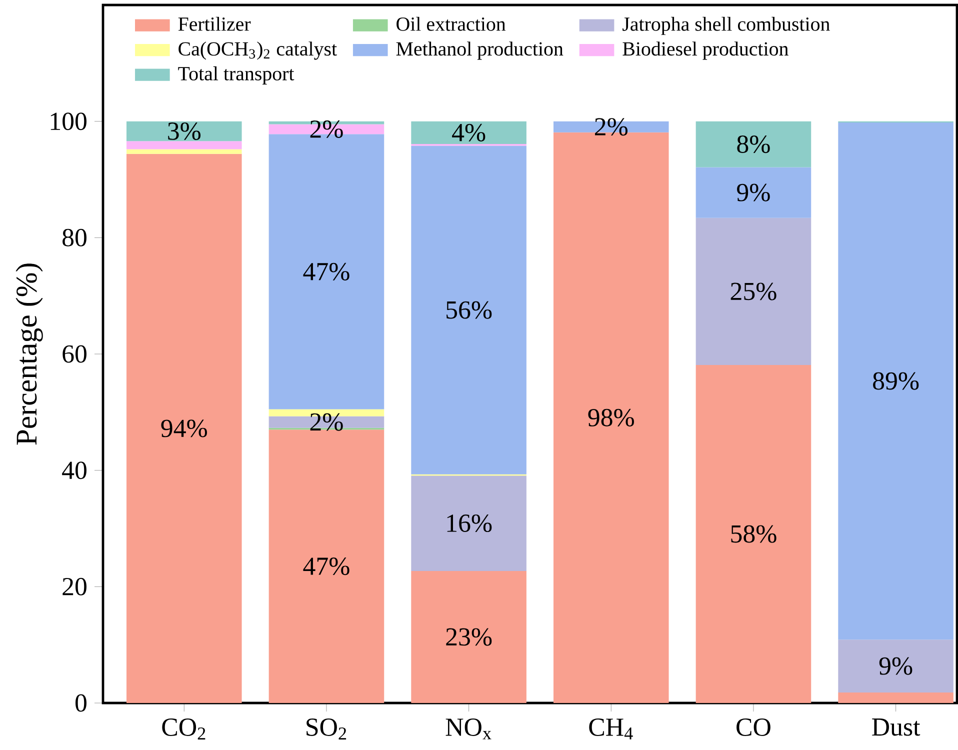 This screenshot has height=750, width=958. Describe the element at coordinates (451, 23) in the screenshot. I see `legend-label: Oil extraction` at that location.